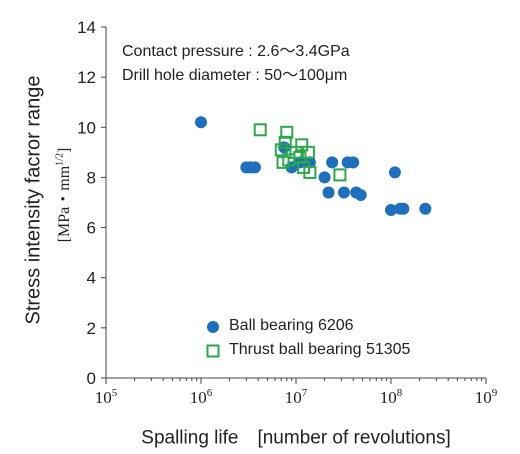  Describe the element at coordinates (296, 397) in the screenshot. I see `x-tick-label: 10⁷` at that location.